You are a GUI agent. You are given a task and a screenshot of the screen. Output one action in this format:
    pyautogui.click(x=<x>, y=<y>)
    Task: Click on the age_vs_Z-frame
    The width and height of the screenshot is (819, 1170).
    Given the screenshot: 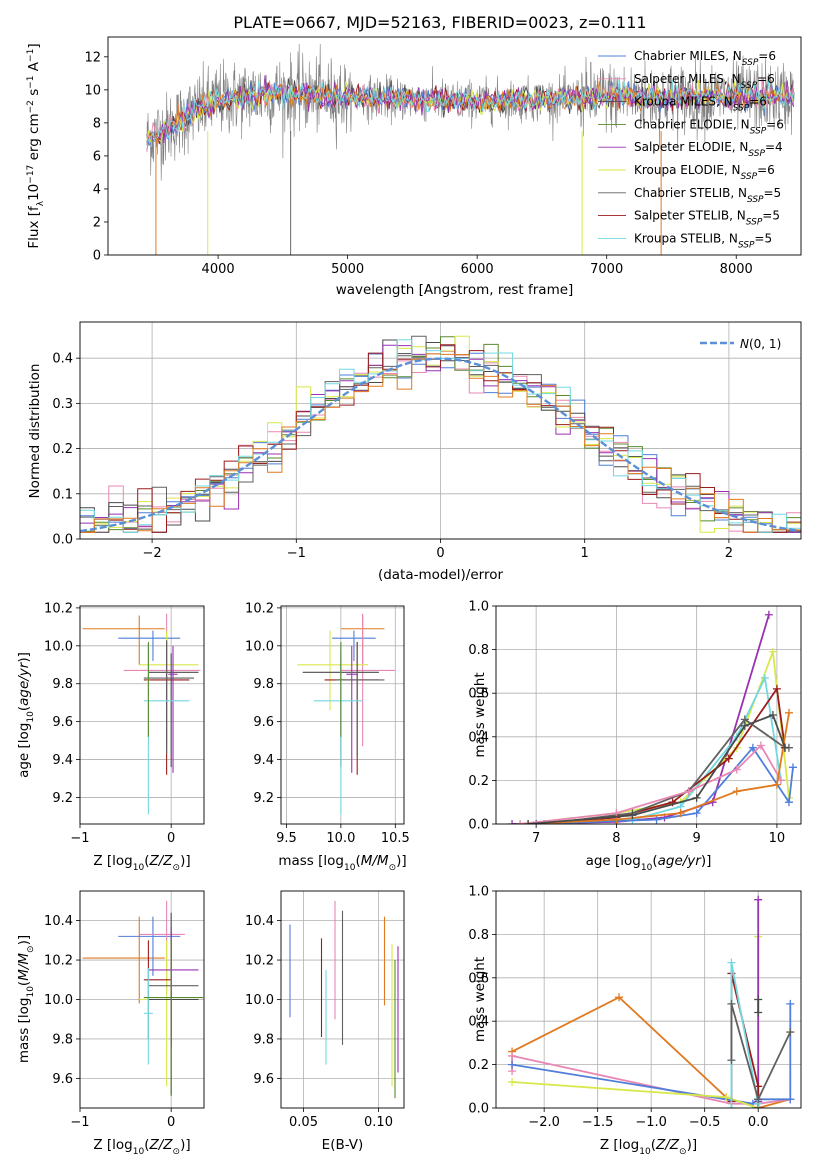 What is the action you would take?
    pyautogui.click(x=142, y=715)
    